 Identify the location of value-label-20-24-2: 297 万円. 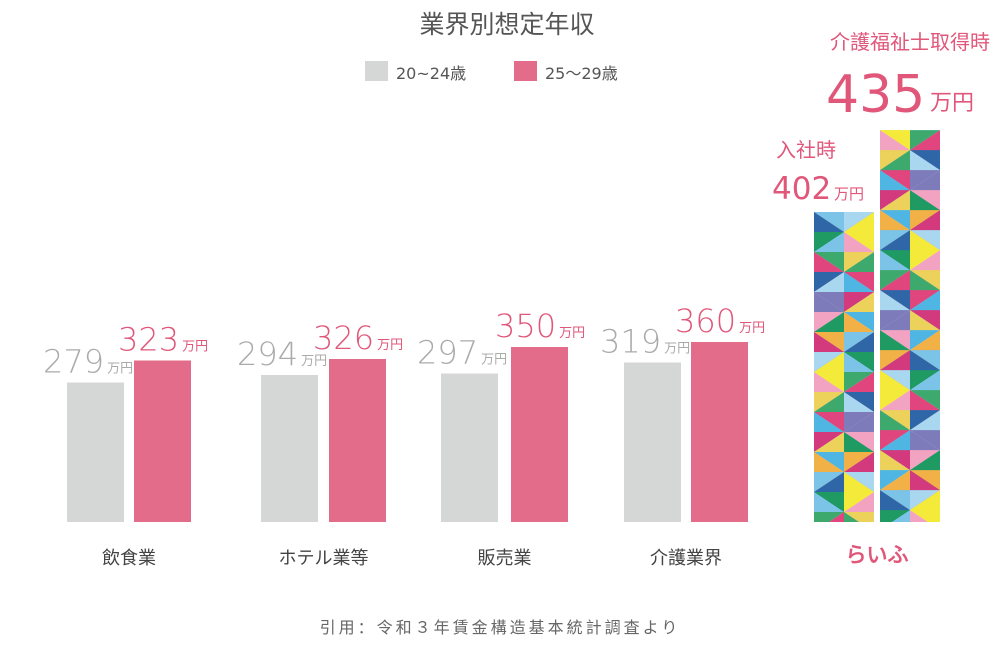
(462, 353).